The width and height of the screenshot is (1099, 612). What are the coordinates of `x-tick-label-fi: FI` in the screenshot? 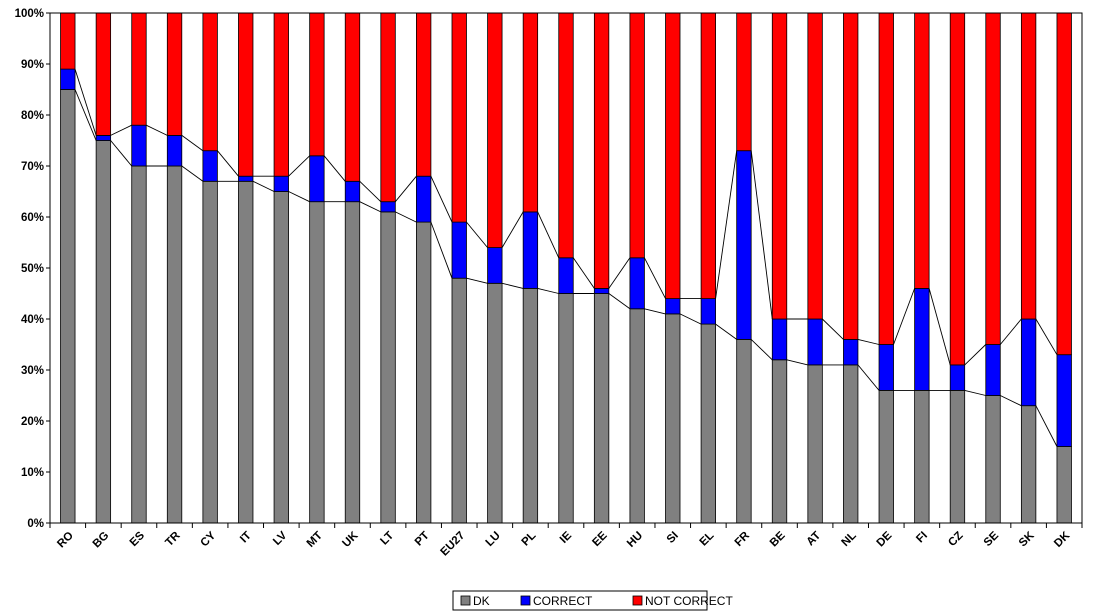 It's located at (922, 538).